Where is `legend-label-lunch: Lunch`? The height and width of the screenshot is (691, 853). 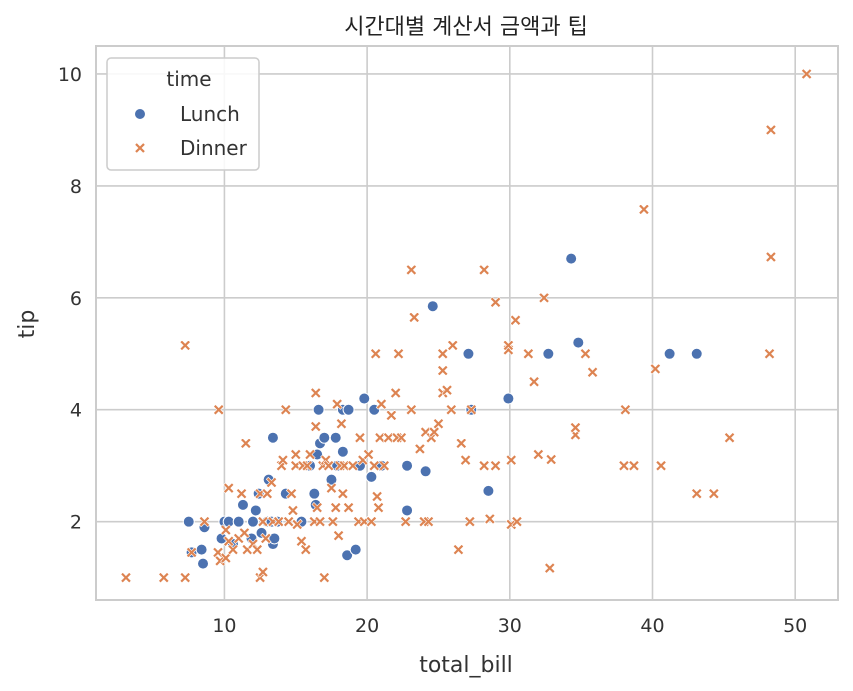
legend-label-lunch: Lunch is located at coordinates (210, 114).